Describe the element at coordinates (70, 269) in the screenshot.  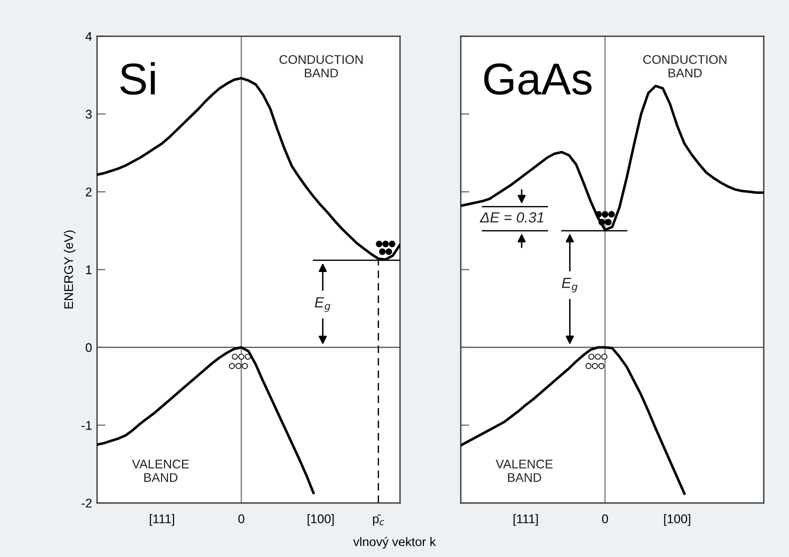
I see `y-axis-title: ENERGY (eV)` at that location.